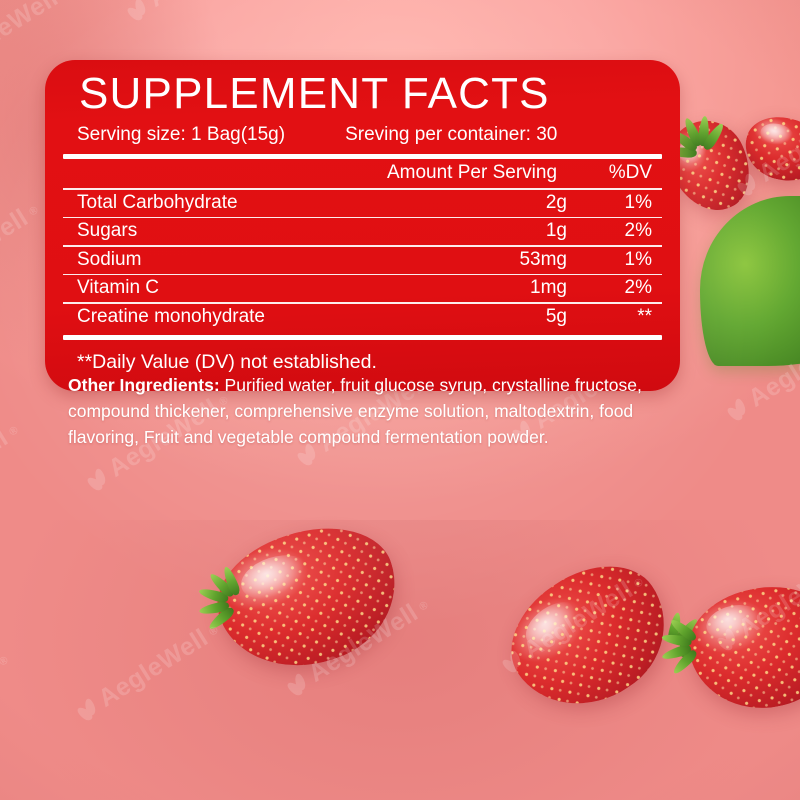 This screenshot has width=800, height=800. I want to click on table-row: Total Carbohydrate 2g 1%, so click(362, 203).